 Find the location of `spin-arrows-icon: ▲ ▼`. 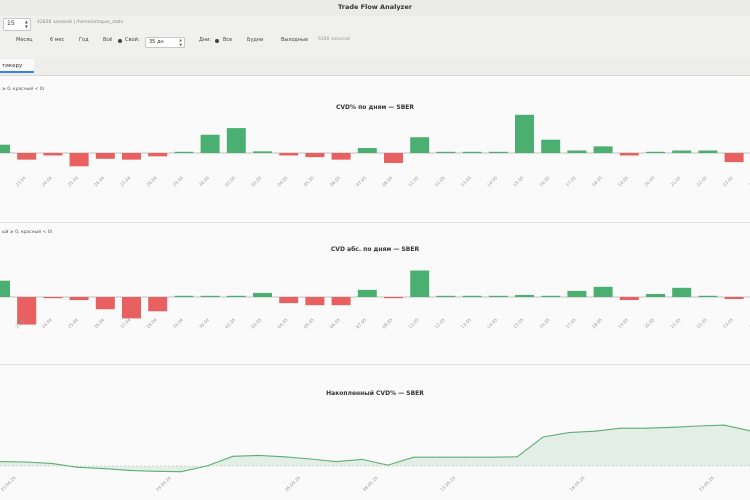

spin-arrows-icon: ▲ ▼ is located at coordinates (26, 24).